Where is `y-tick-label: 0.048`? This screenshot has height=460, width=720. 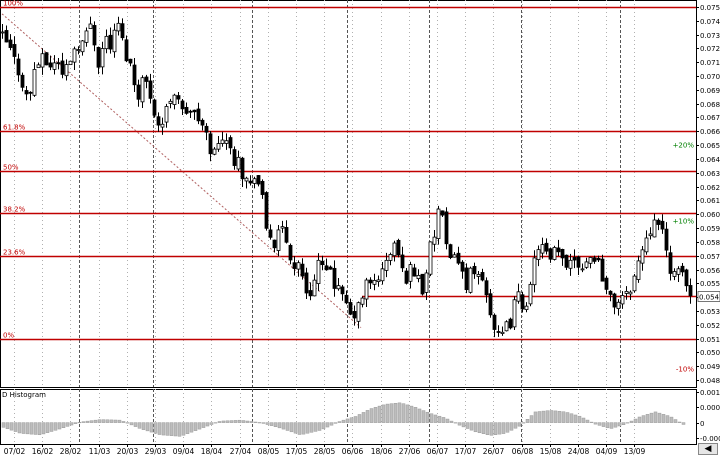 y-tick-label: 0.048 is located at coordinates (710, 381).